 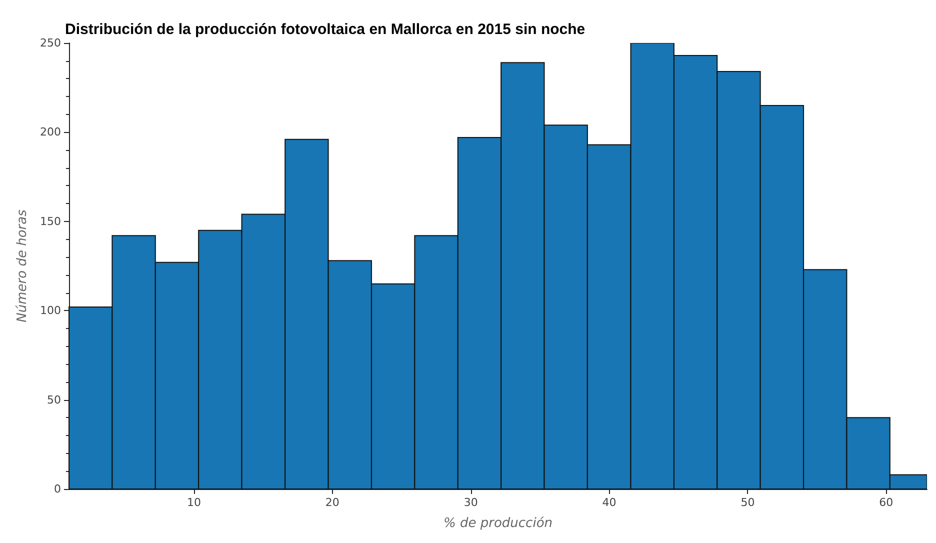 I want to click on x-tick-label: 50, so click(x=747, y=502).